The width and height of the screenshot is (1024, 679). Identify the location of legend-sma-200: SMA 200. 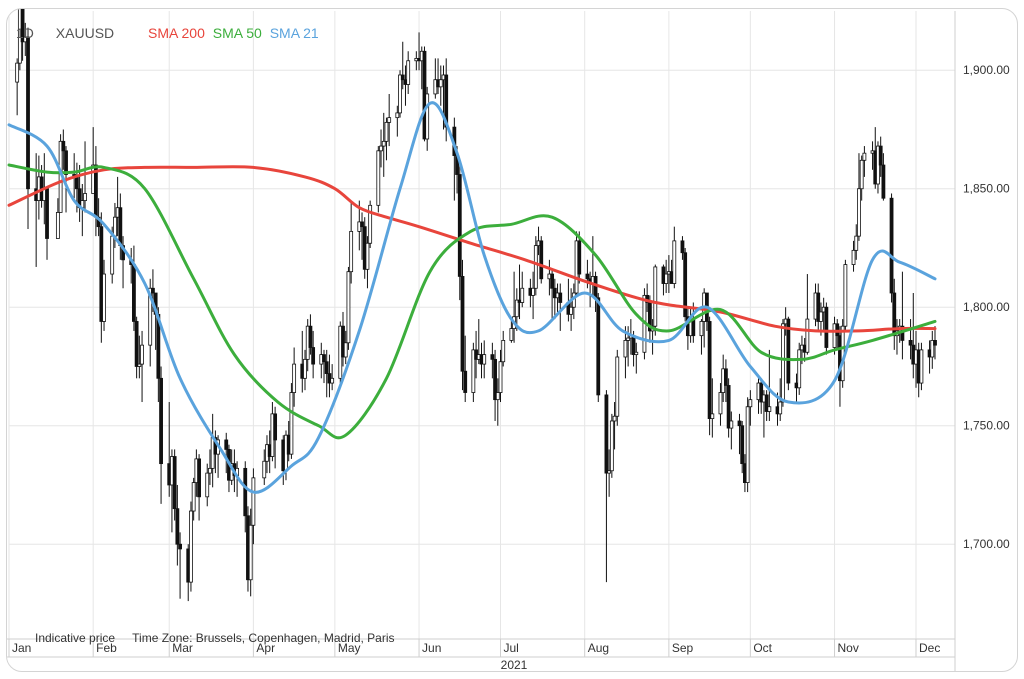
(176, 33).